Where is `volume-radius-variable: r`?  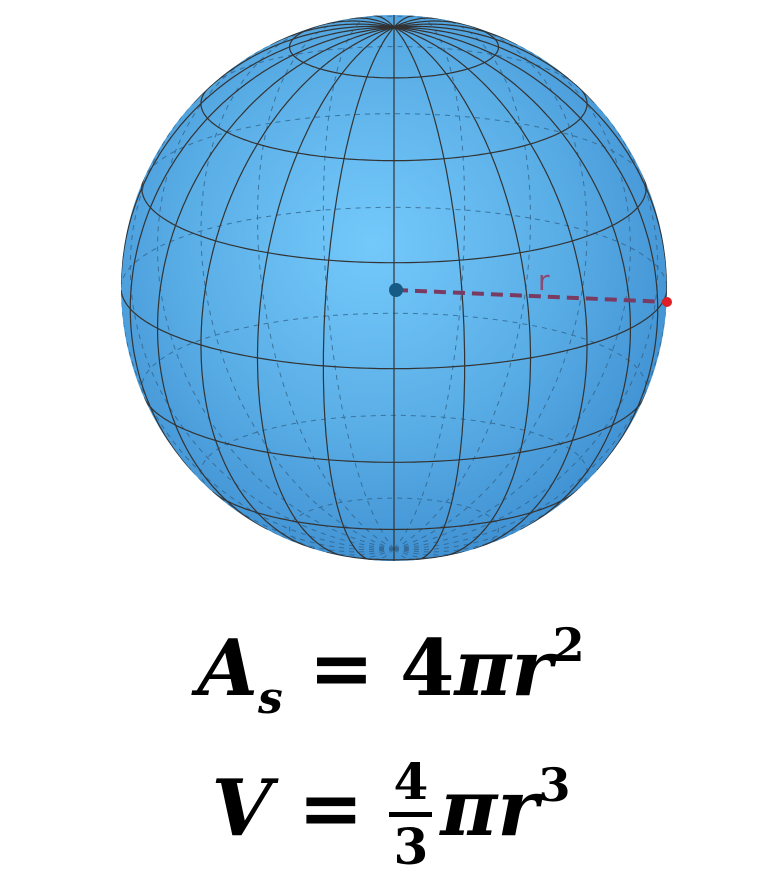 volume-radius-variable: r is located at coordinates (518, 808).